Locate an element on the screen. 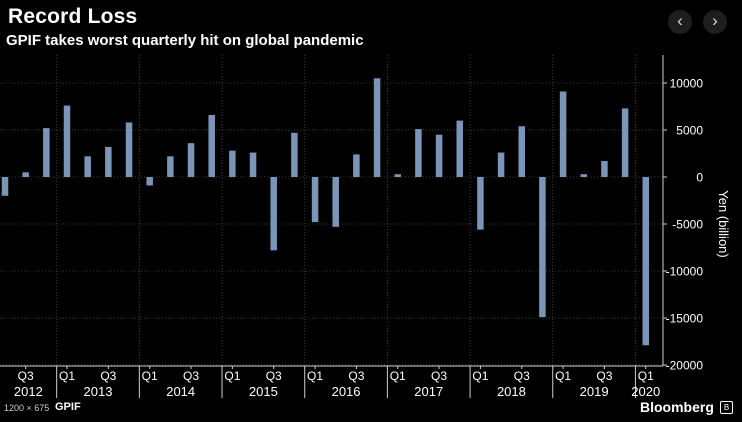 The height and width of the screenshot is (422, 742). y-tick-label: -15000 is located at coordinates (685, 319).